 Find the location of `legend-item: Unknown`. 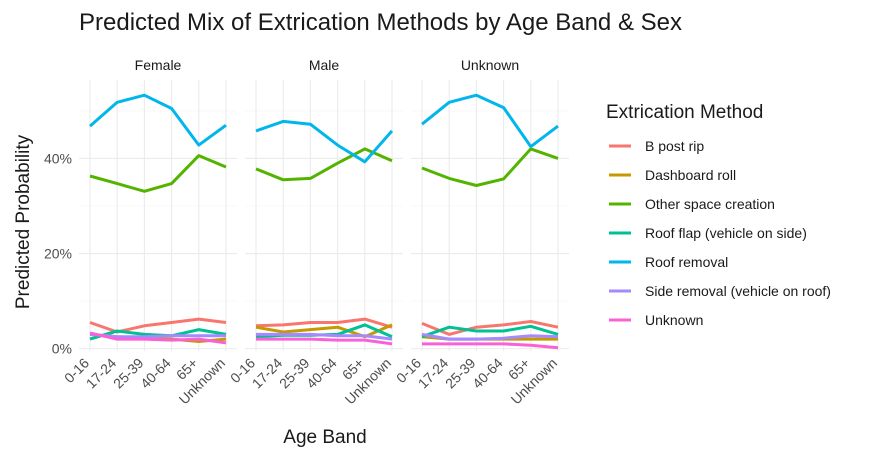

legend-item: Unknown is located at coordinates (656, 320).